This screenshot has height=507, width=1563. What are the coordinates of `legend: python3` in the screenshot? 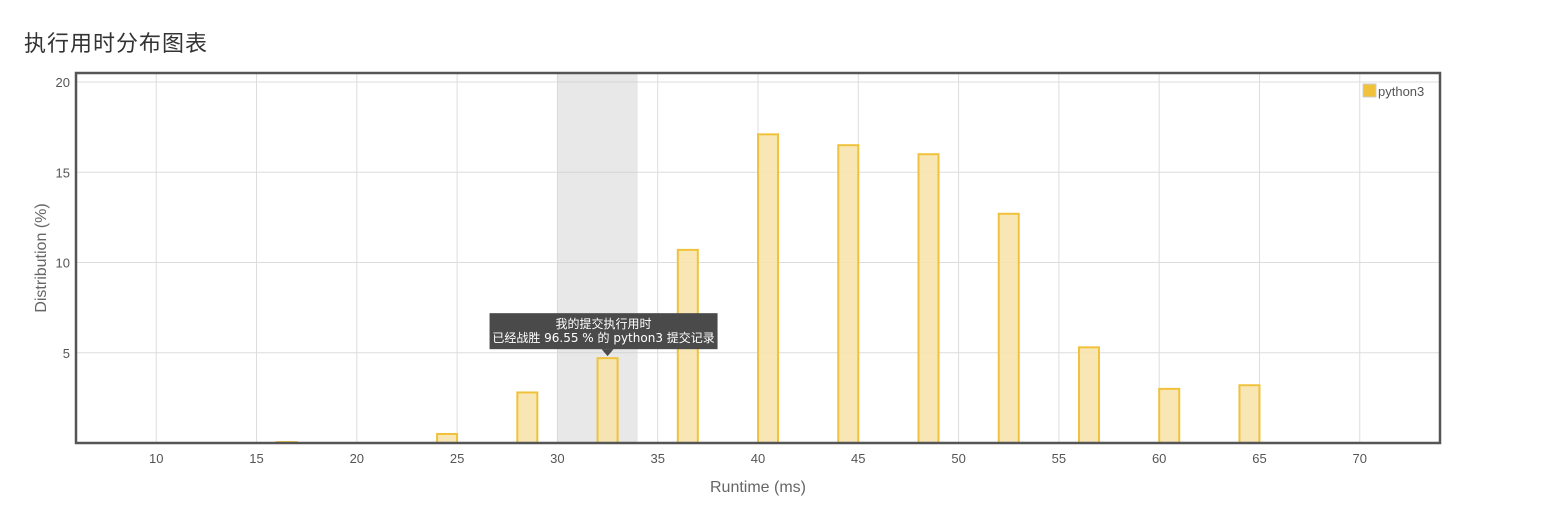 It's located at (1393, 91).